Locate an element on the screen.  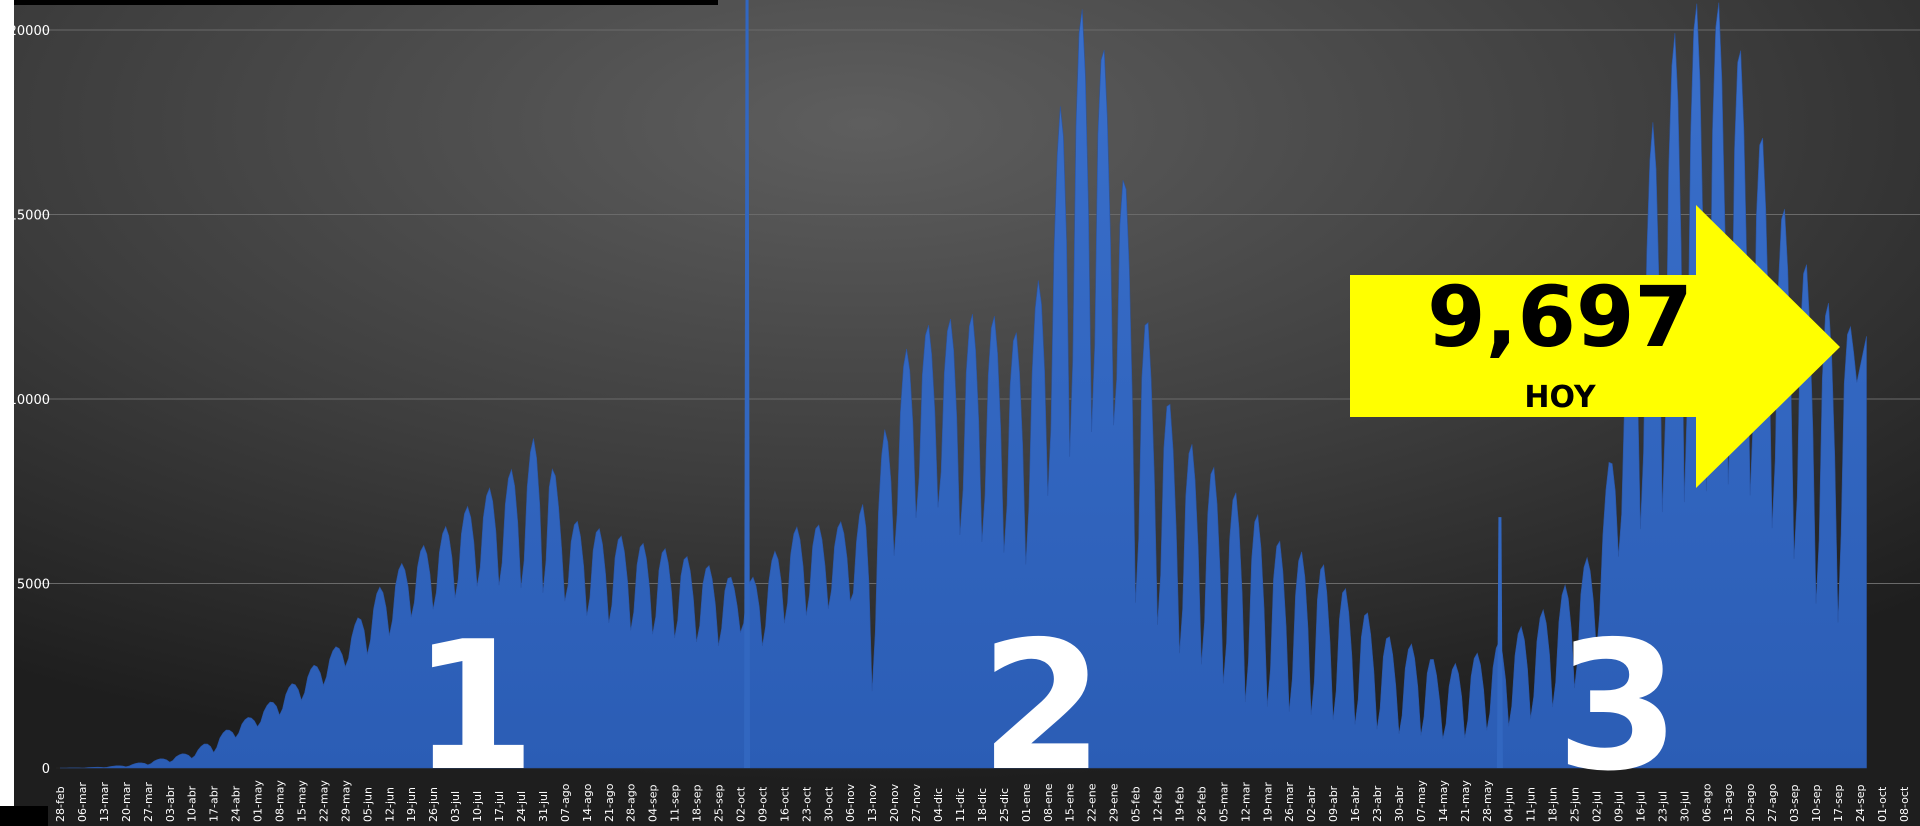
x-tick-label: 02-abr is located at coordinates (1311, 803).